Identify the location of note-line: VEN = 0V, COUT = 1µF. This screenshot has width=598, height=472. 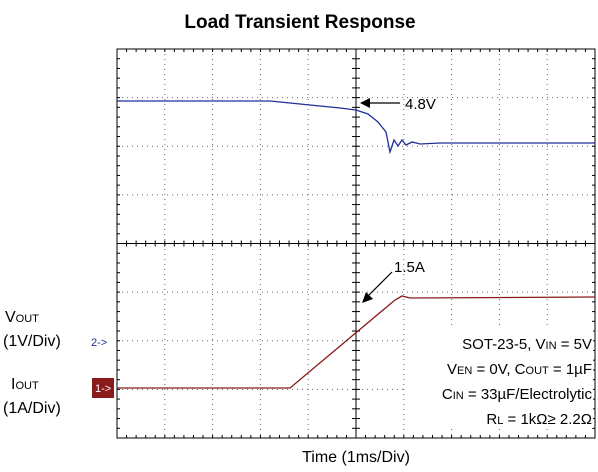
(519, 369).